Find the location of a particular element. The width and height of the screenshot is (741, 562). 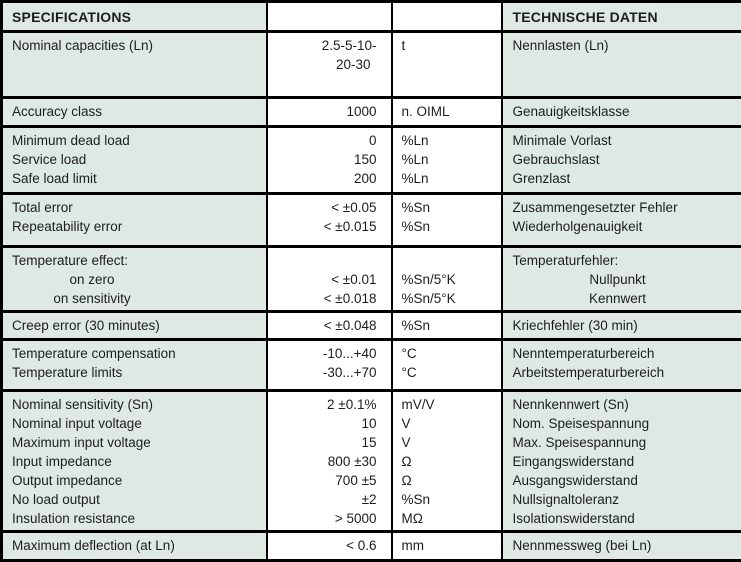

value-cell: 2 ±0.1% 10 15 800 ±30 700 ±5 ±2 > 5000 is located at coordinates (329, 461).